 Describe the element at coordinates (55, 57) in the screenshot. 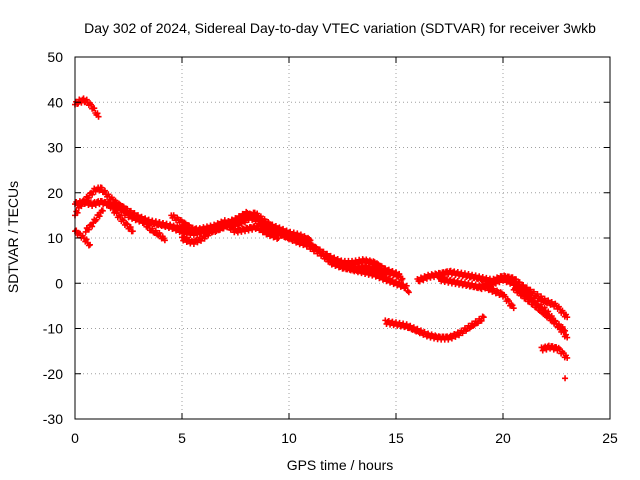

I see `y-tick-label: 50` at that location.